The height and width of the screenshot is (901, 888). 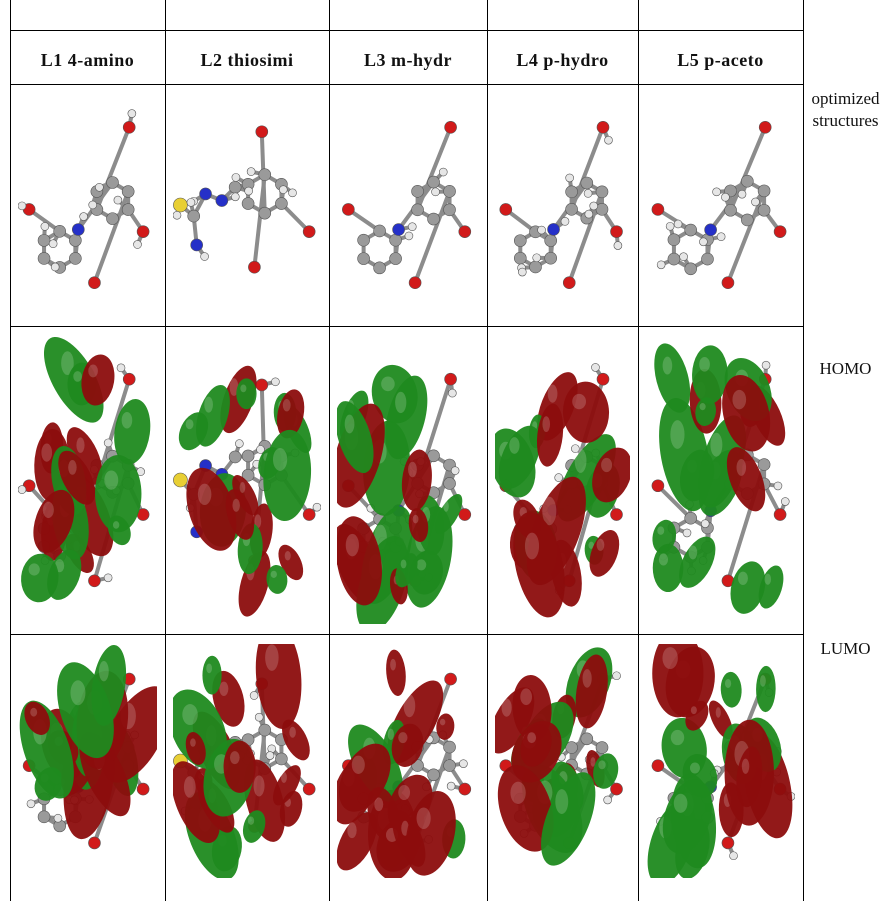 What do you see at coordinates (404, 494) in the screenshot?
I see `homo-orbital-image` at bounding box center [404, 494].